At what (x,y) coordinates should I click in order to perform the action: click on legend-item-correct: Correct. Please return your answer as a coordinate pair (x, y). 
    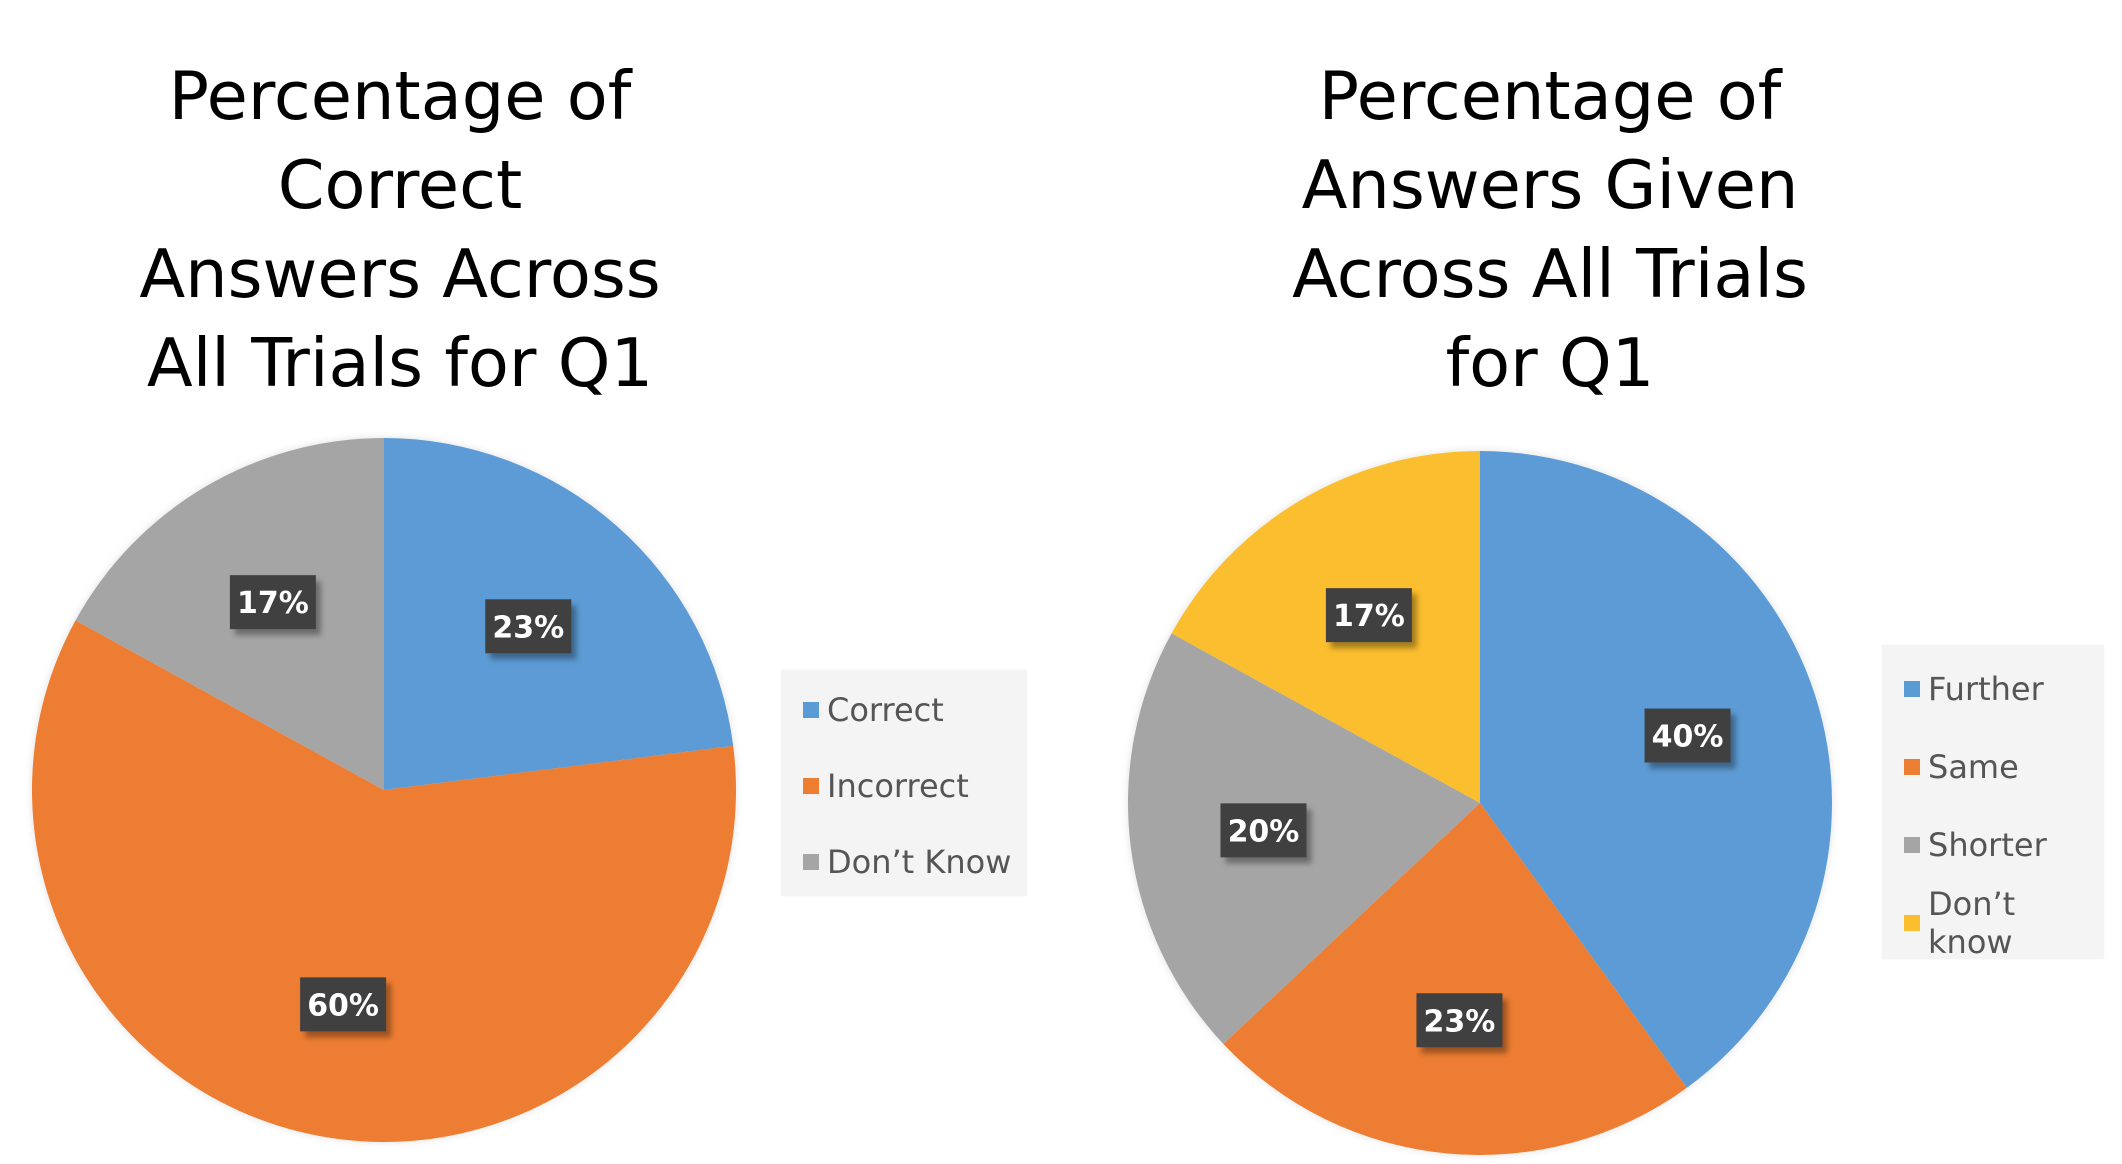
    Looking at the image, I should click on (873, 710).